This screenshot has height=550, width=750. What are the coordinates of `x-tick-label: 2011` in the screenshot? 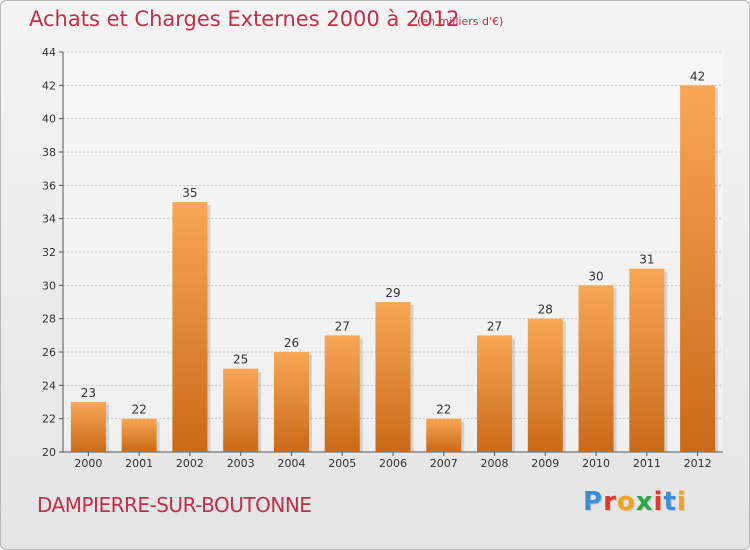 It's located at (647, 463).